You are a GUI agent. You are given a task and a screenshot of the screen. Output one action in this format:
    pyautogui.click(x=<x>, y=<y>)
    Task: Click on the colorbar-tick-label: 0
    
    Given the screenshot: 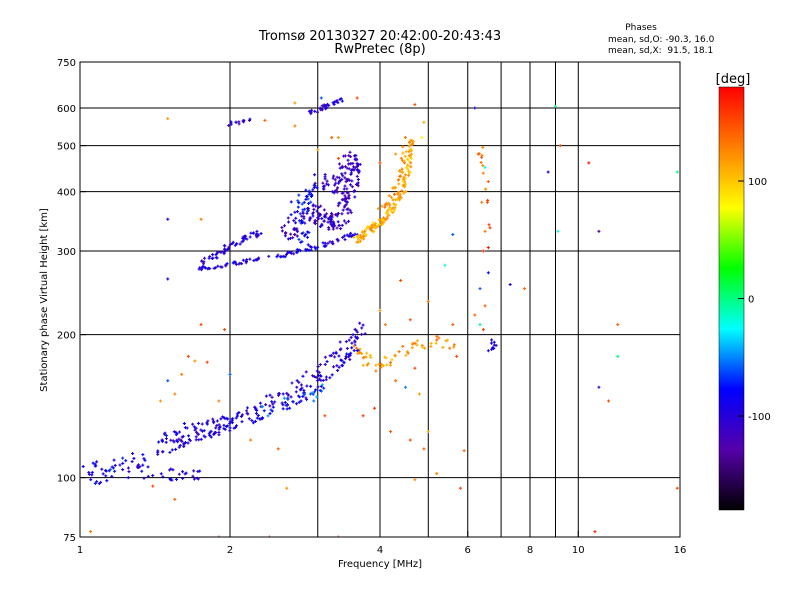 What is the action you would take?
    pyautogui.click(x=751, y=300)
    